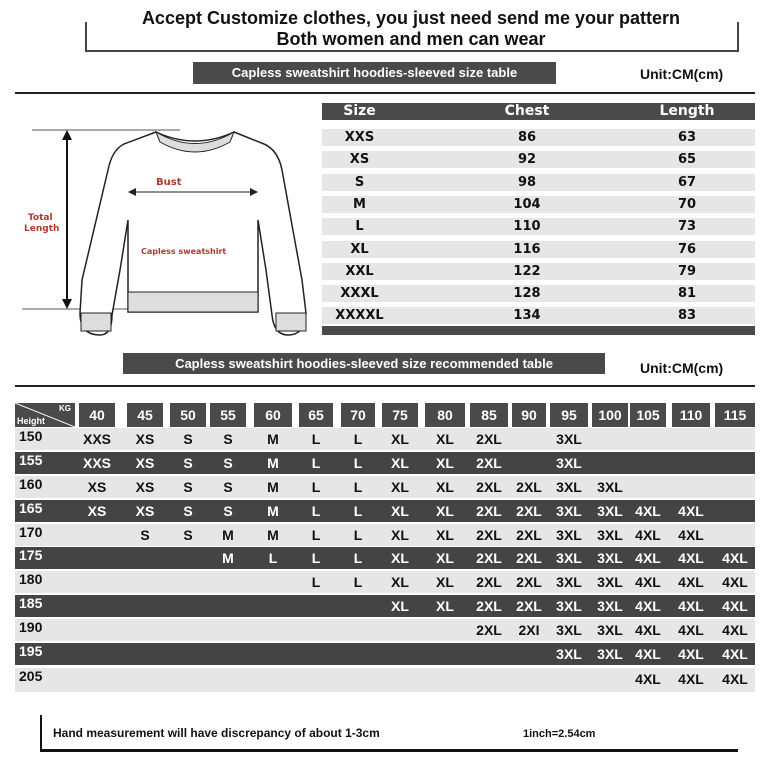  What do you see at coordinates (359, 227) in the screenshot?
I see `cell-size: L` at bounding box center [359, 227].